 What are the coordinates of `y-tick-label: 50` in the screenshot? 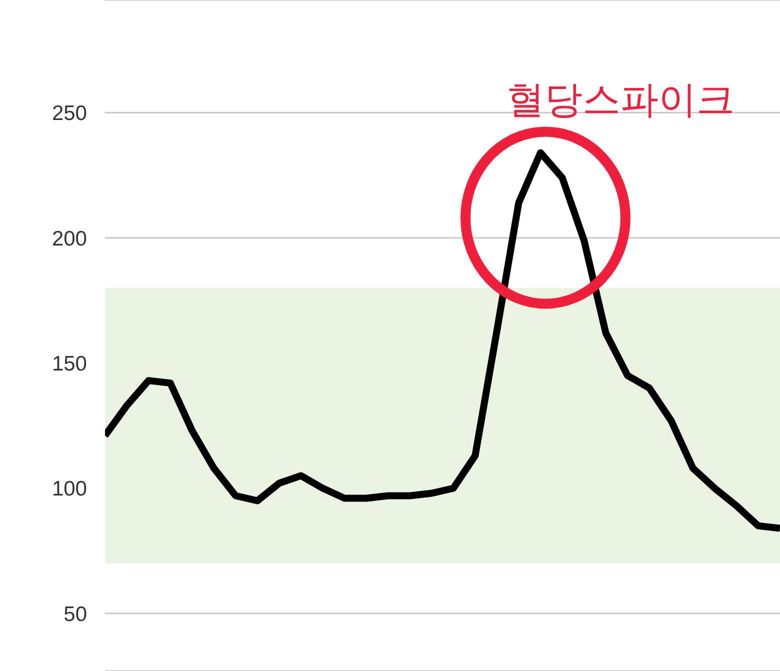 It's located at (75, 614).